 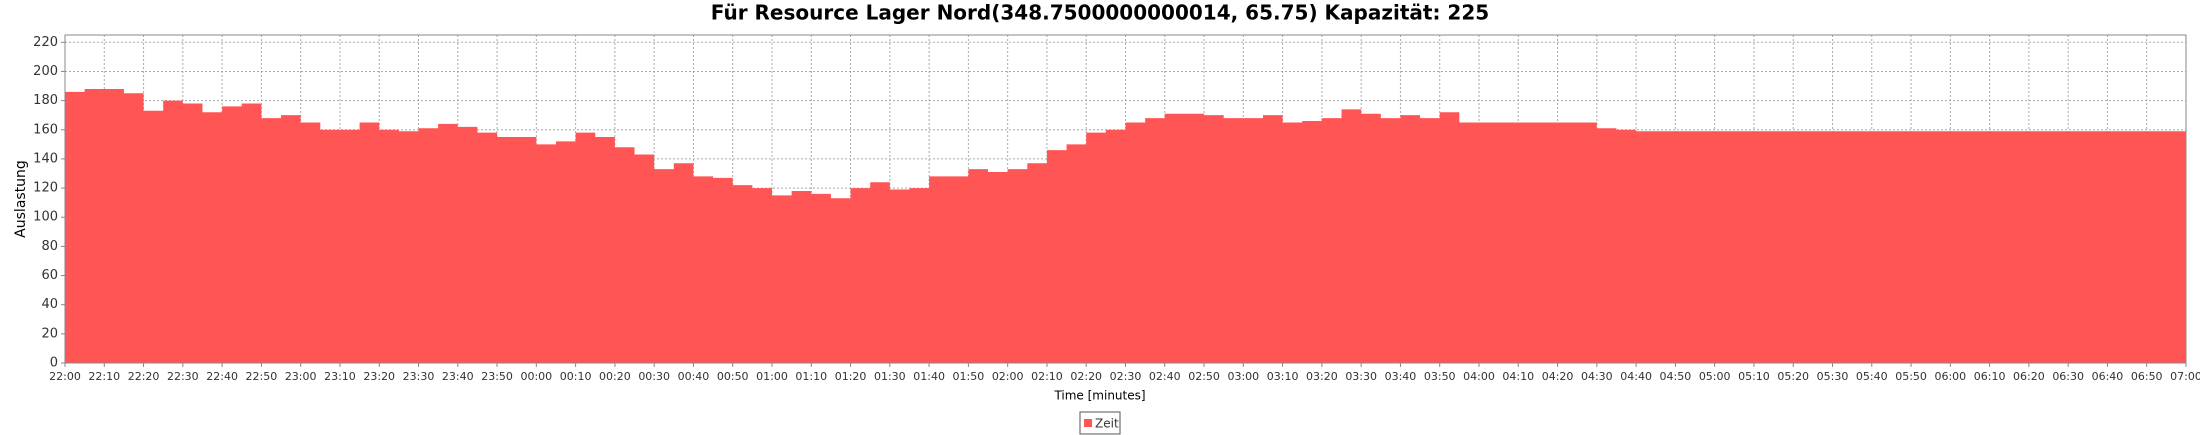 I want to click on y-tick-label: 80, so click(x=49, y=246).